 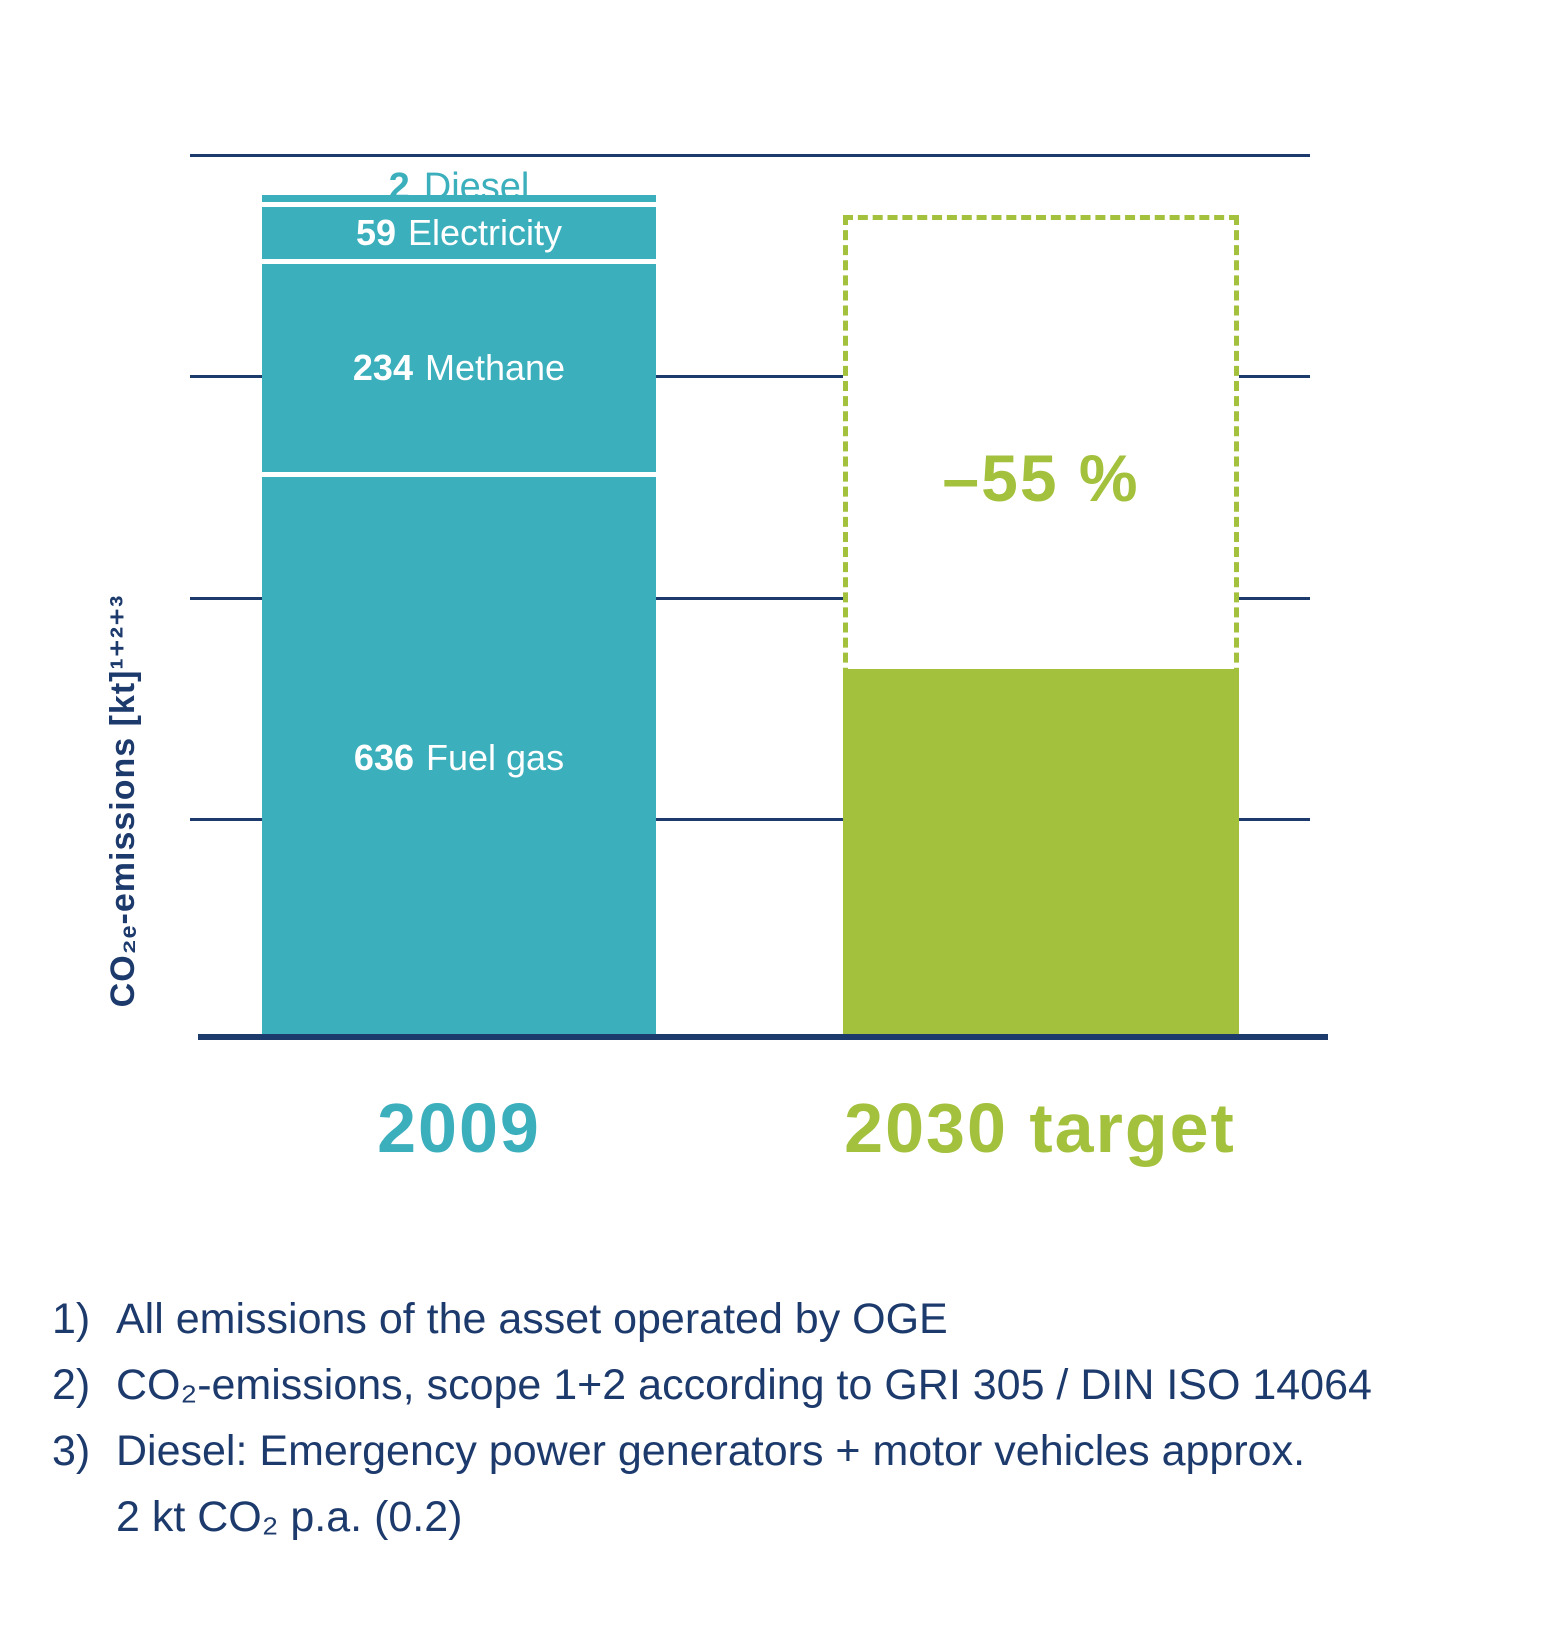 I want to click on bar-2009: 636 Fuel gas 234 Methane 59 Electricity, so click(x=459, y=617).